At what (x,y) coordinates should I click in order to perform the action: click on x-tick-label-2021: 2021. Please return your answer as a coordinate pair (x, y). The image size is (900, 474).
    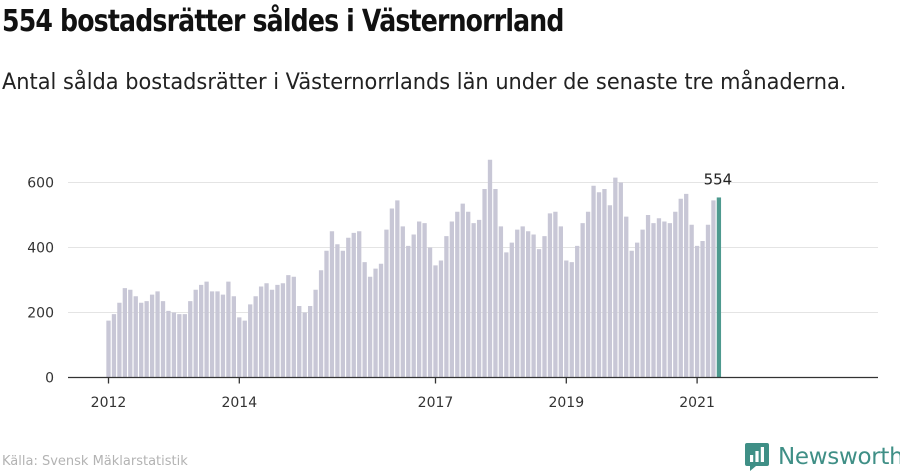
    Looking at the image, I should click on (697, 403).